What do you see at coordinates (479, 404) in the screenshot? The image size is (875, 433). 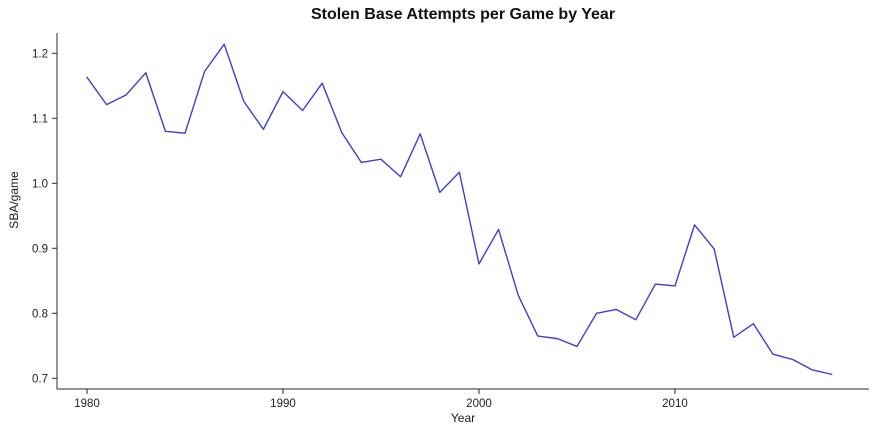 I see `x-tick-label: 2000` at bounding box center [479, 404].